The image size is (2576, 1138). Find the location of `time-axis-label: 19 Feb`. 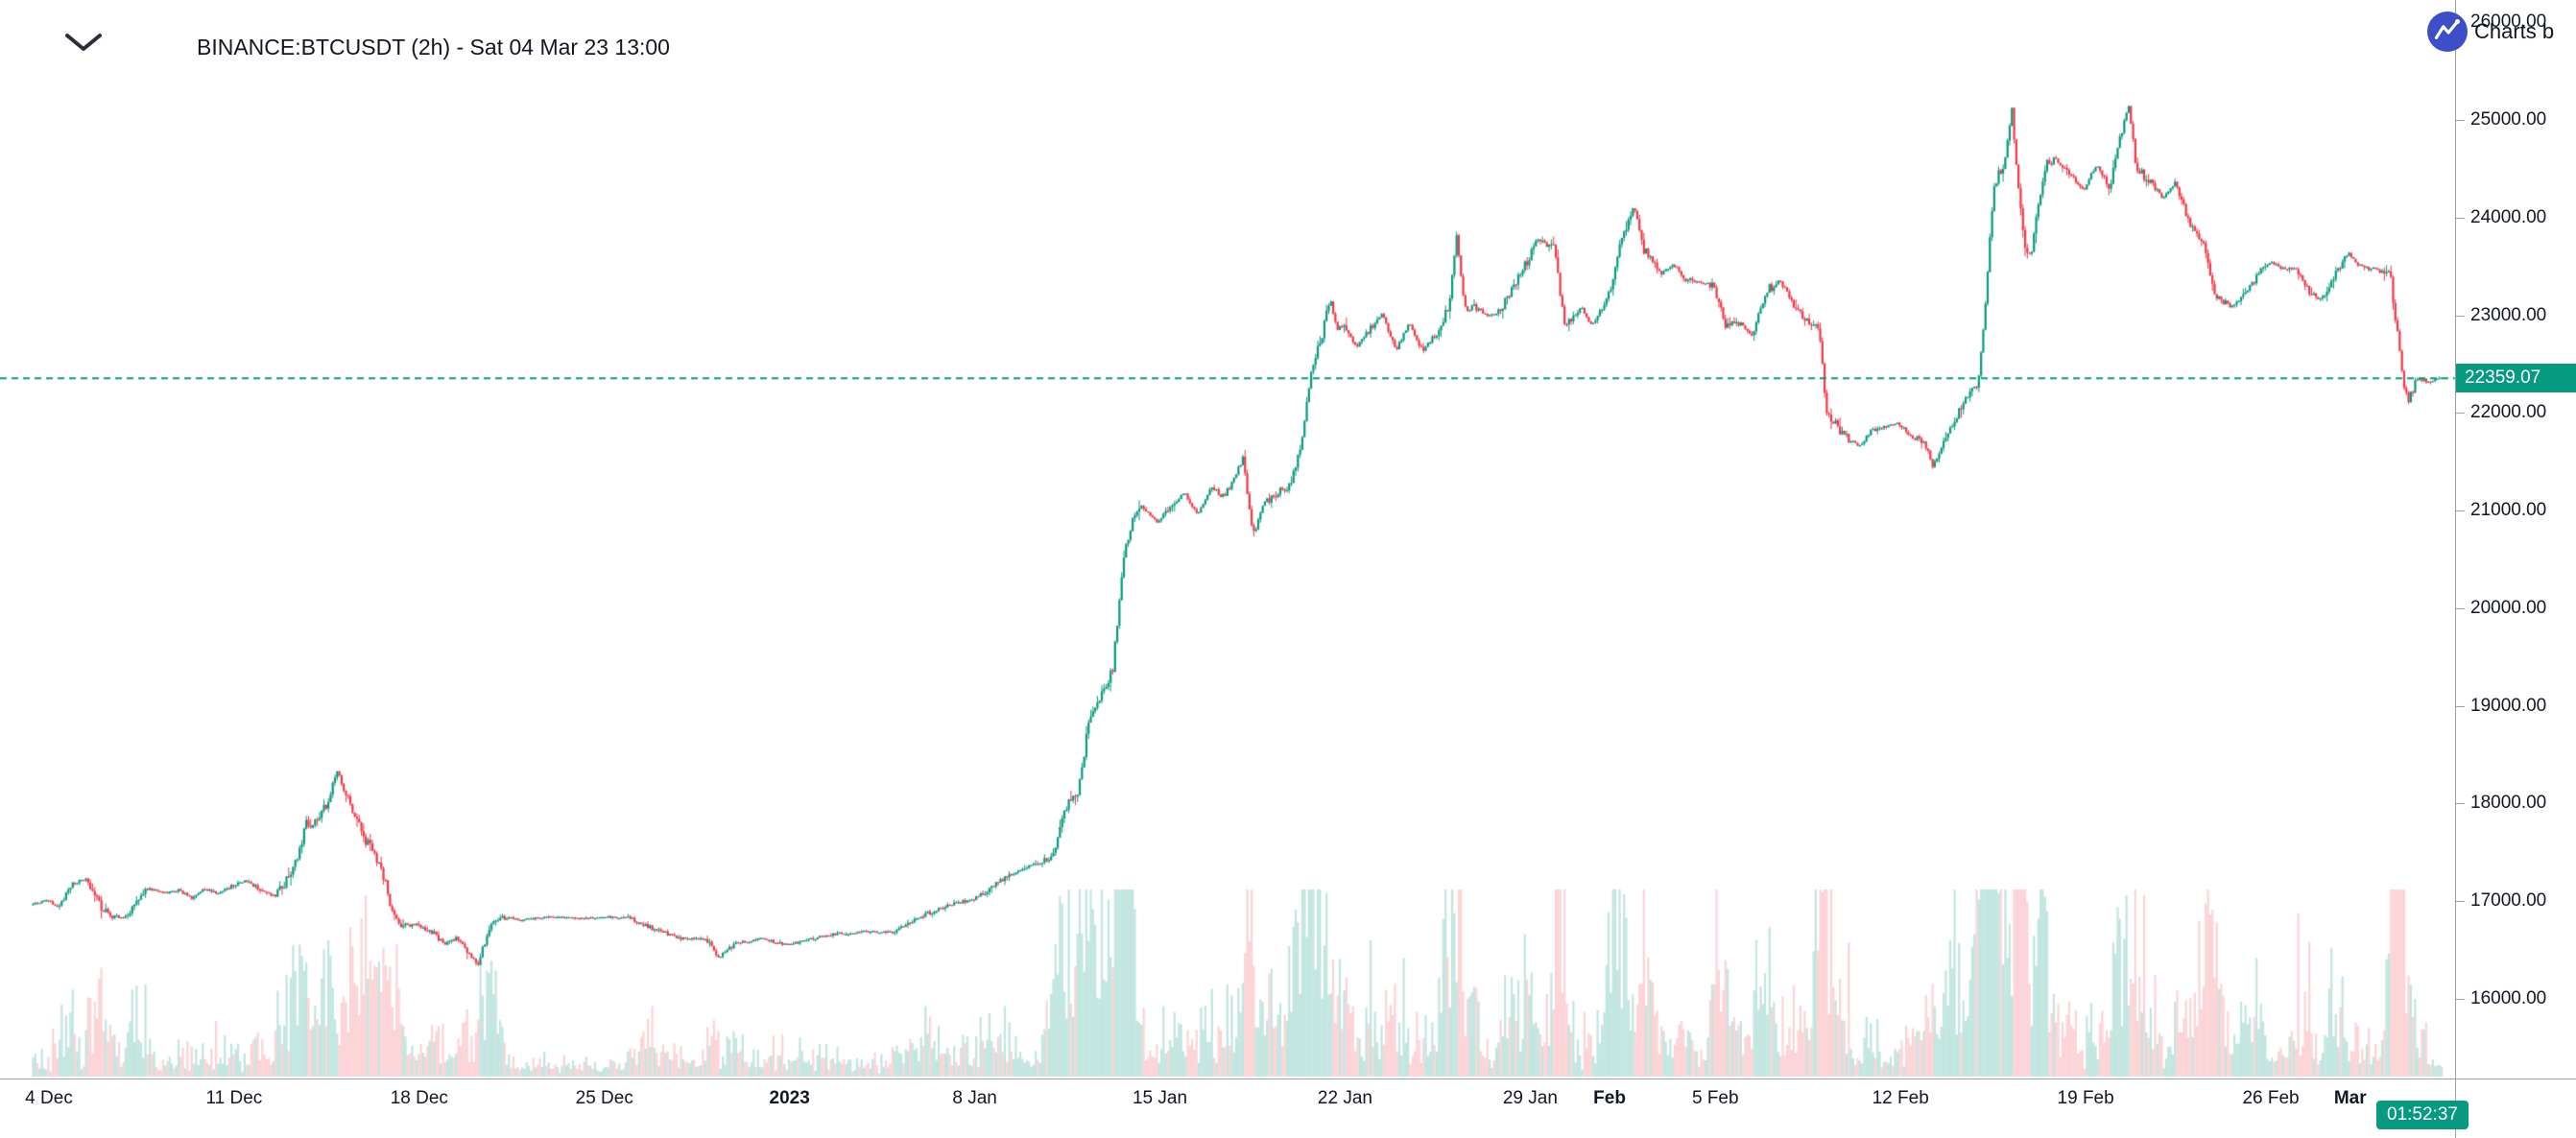

time-axis-label: 19 Feb is located at coordinates (2085, 1098).